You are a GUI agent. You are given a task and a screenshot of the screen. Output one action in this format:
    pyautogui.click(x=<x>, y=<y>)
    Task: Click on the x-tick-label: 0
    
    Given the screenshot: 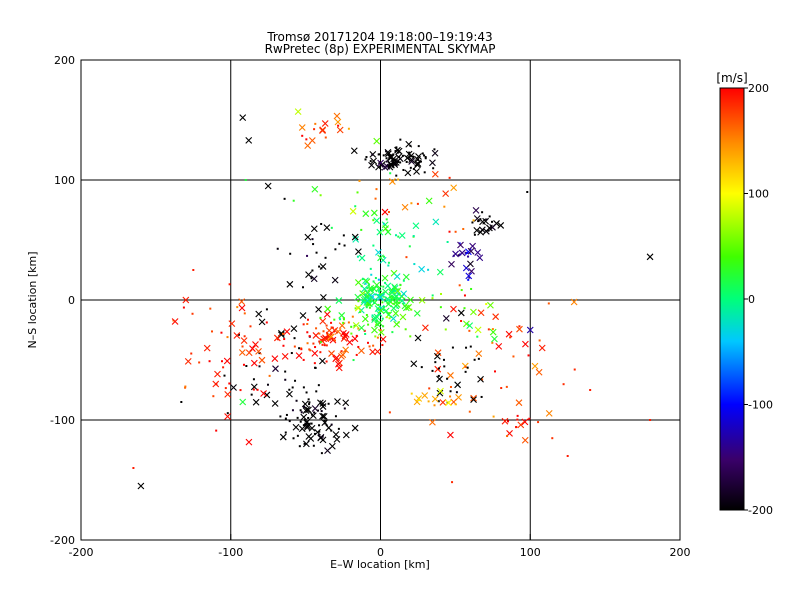 What is the action you would take?
    pyautogui.click(x=380, y=552)
    